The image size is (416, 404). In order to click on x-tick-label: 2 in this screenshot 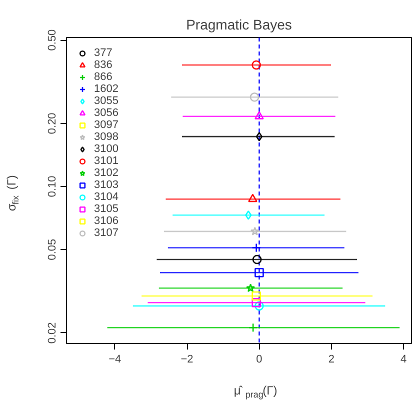, I will do `click(331, 360)`.